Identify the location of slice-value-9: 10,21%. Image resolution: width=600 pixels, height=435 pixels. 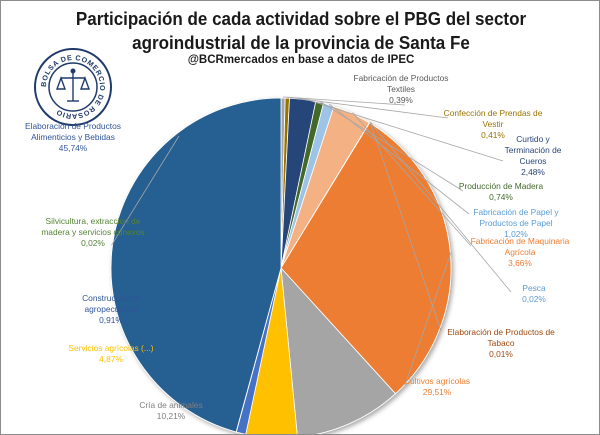
(171, 416).